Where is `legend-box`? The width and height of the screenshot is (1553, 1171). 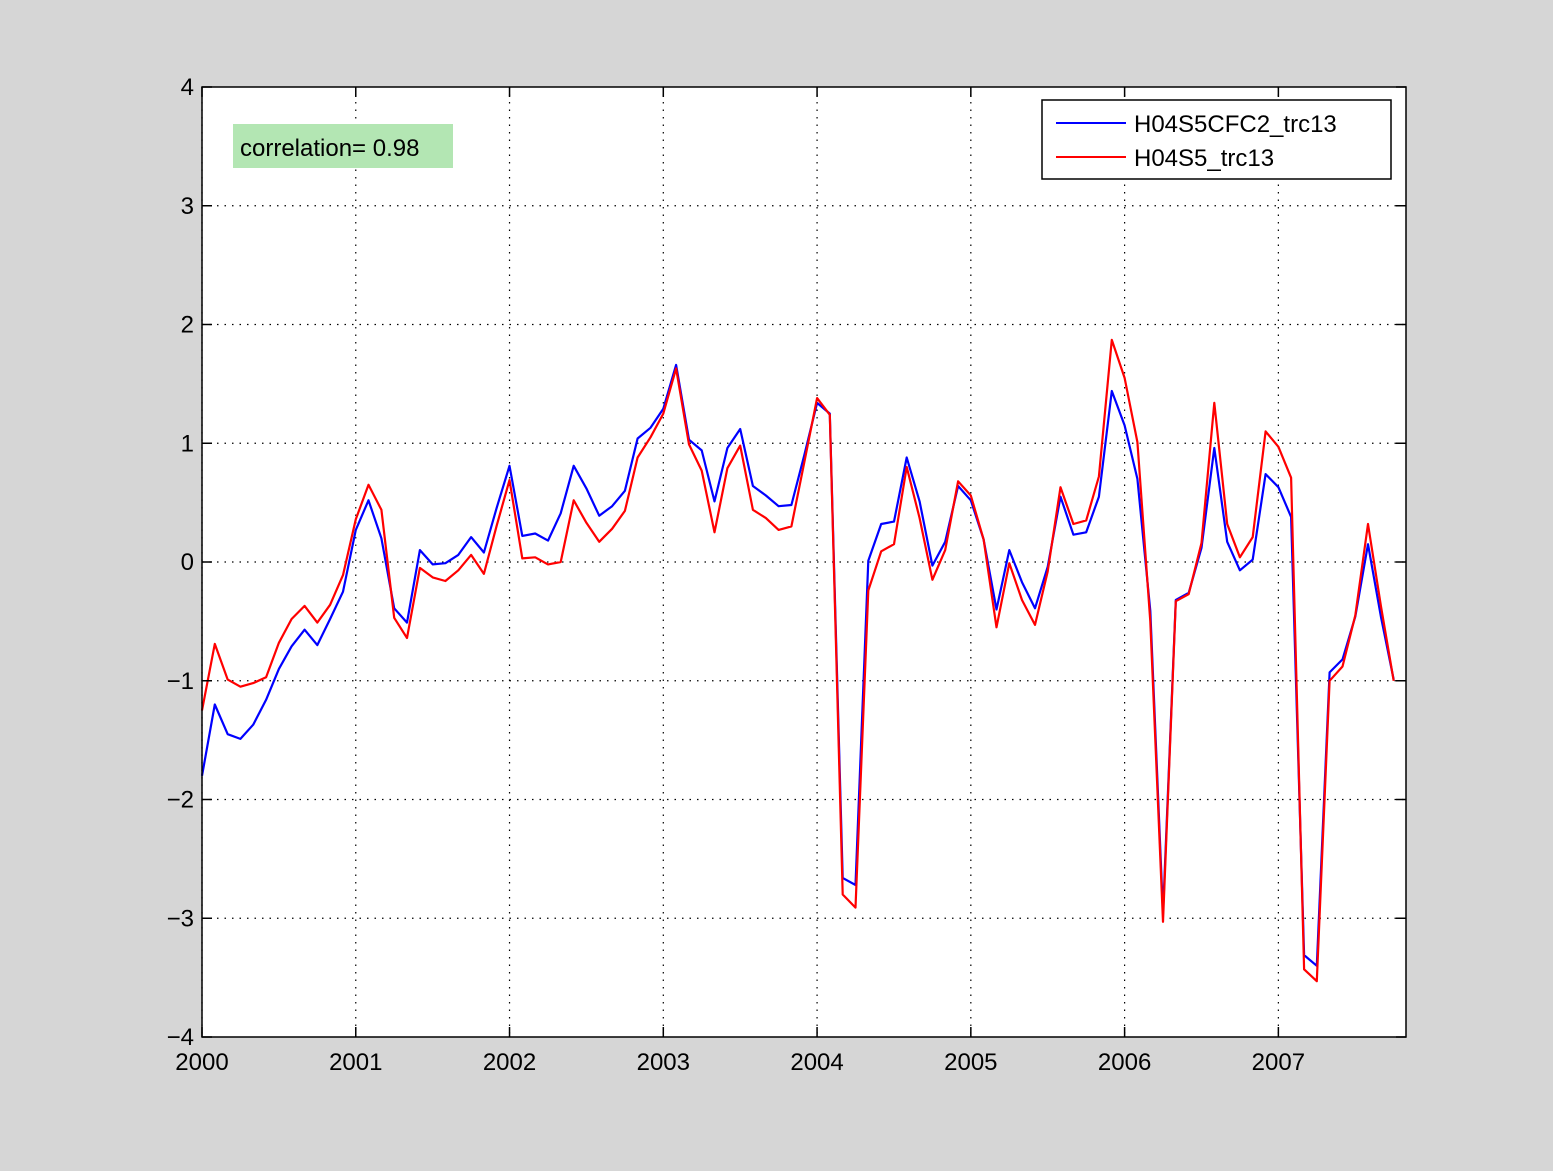 legend-box is located at coordinates (1216, 139).